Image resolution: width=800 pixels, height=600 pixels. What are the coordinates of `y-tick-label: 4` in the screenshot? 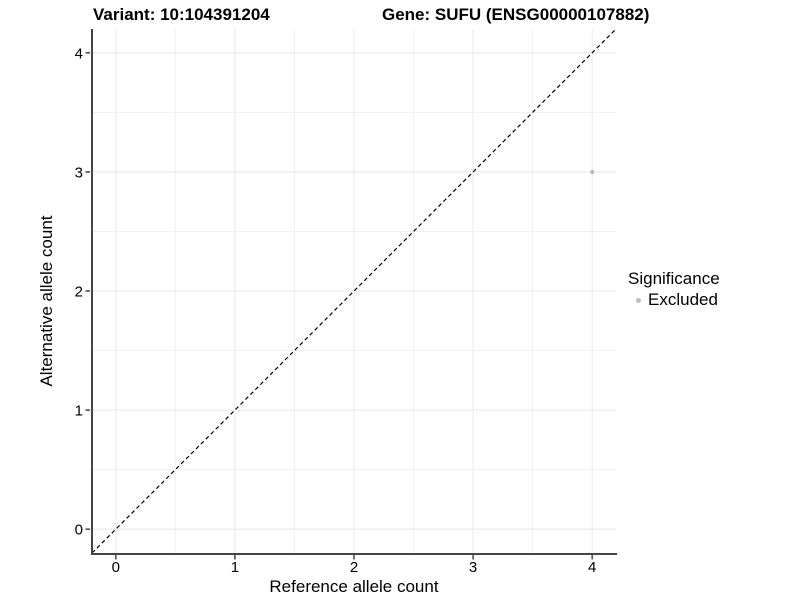 It's located at (79, 53).